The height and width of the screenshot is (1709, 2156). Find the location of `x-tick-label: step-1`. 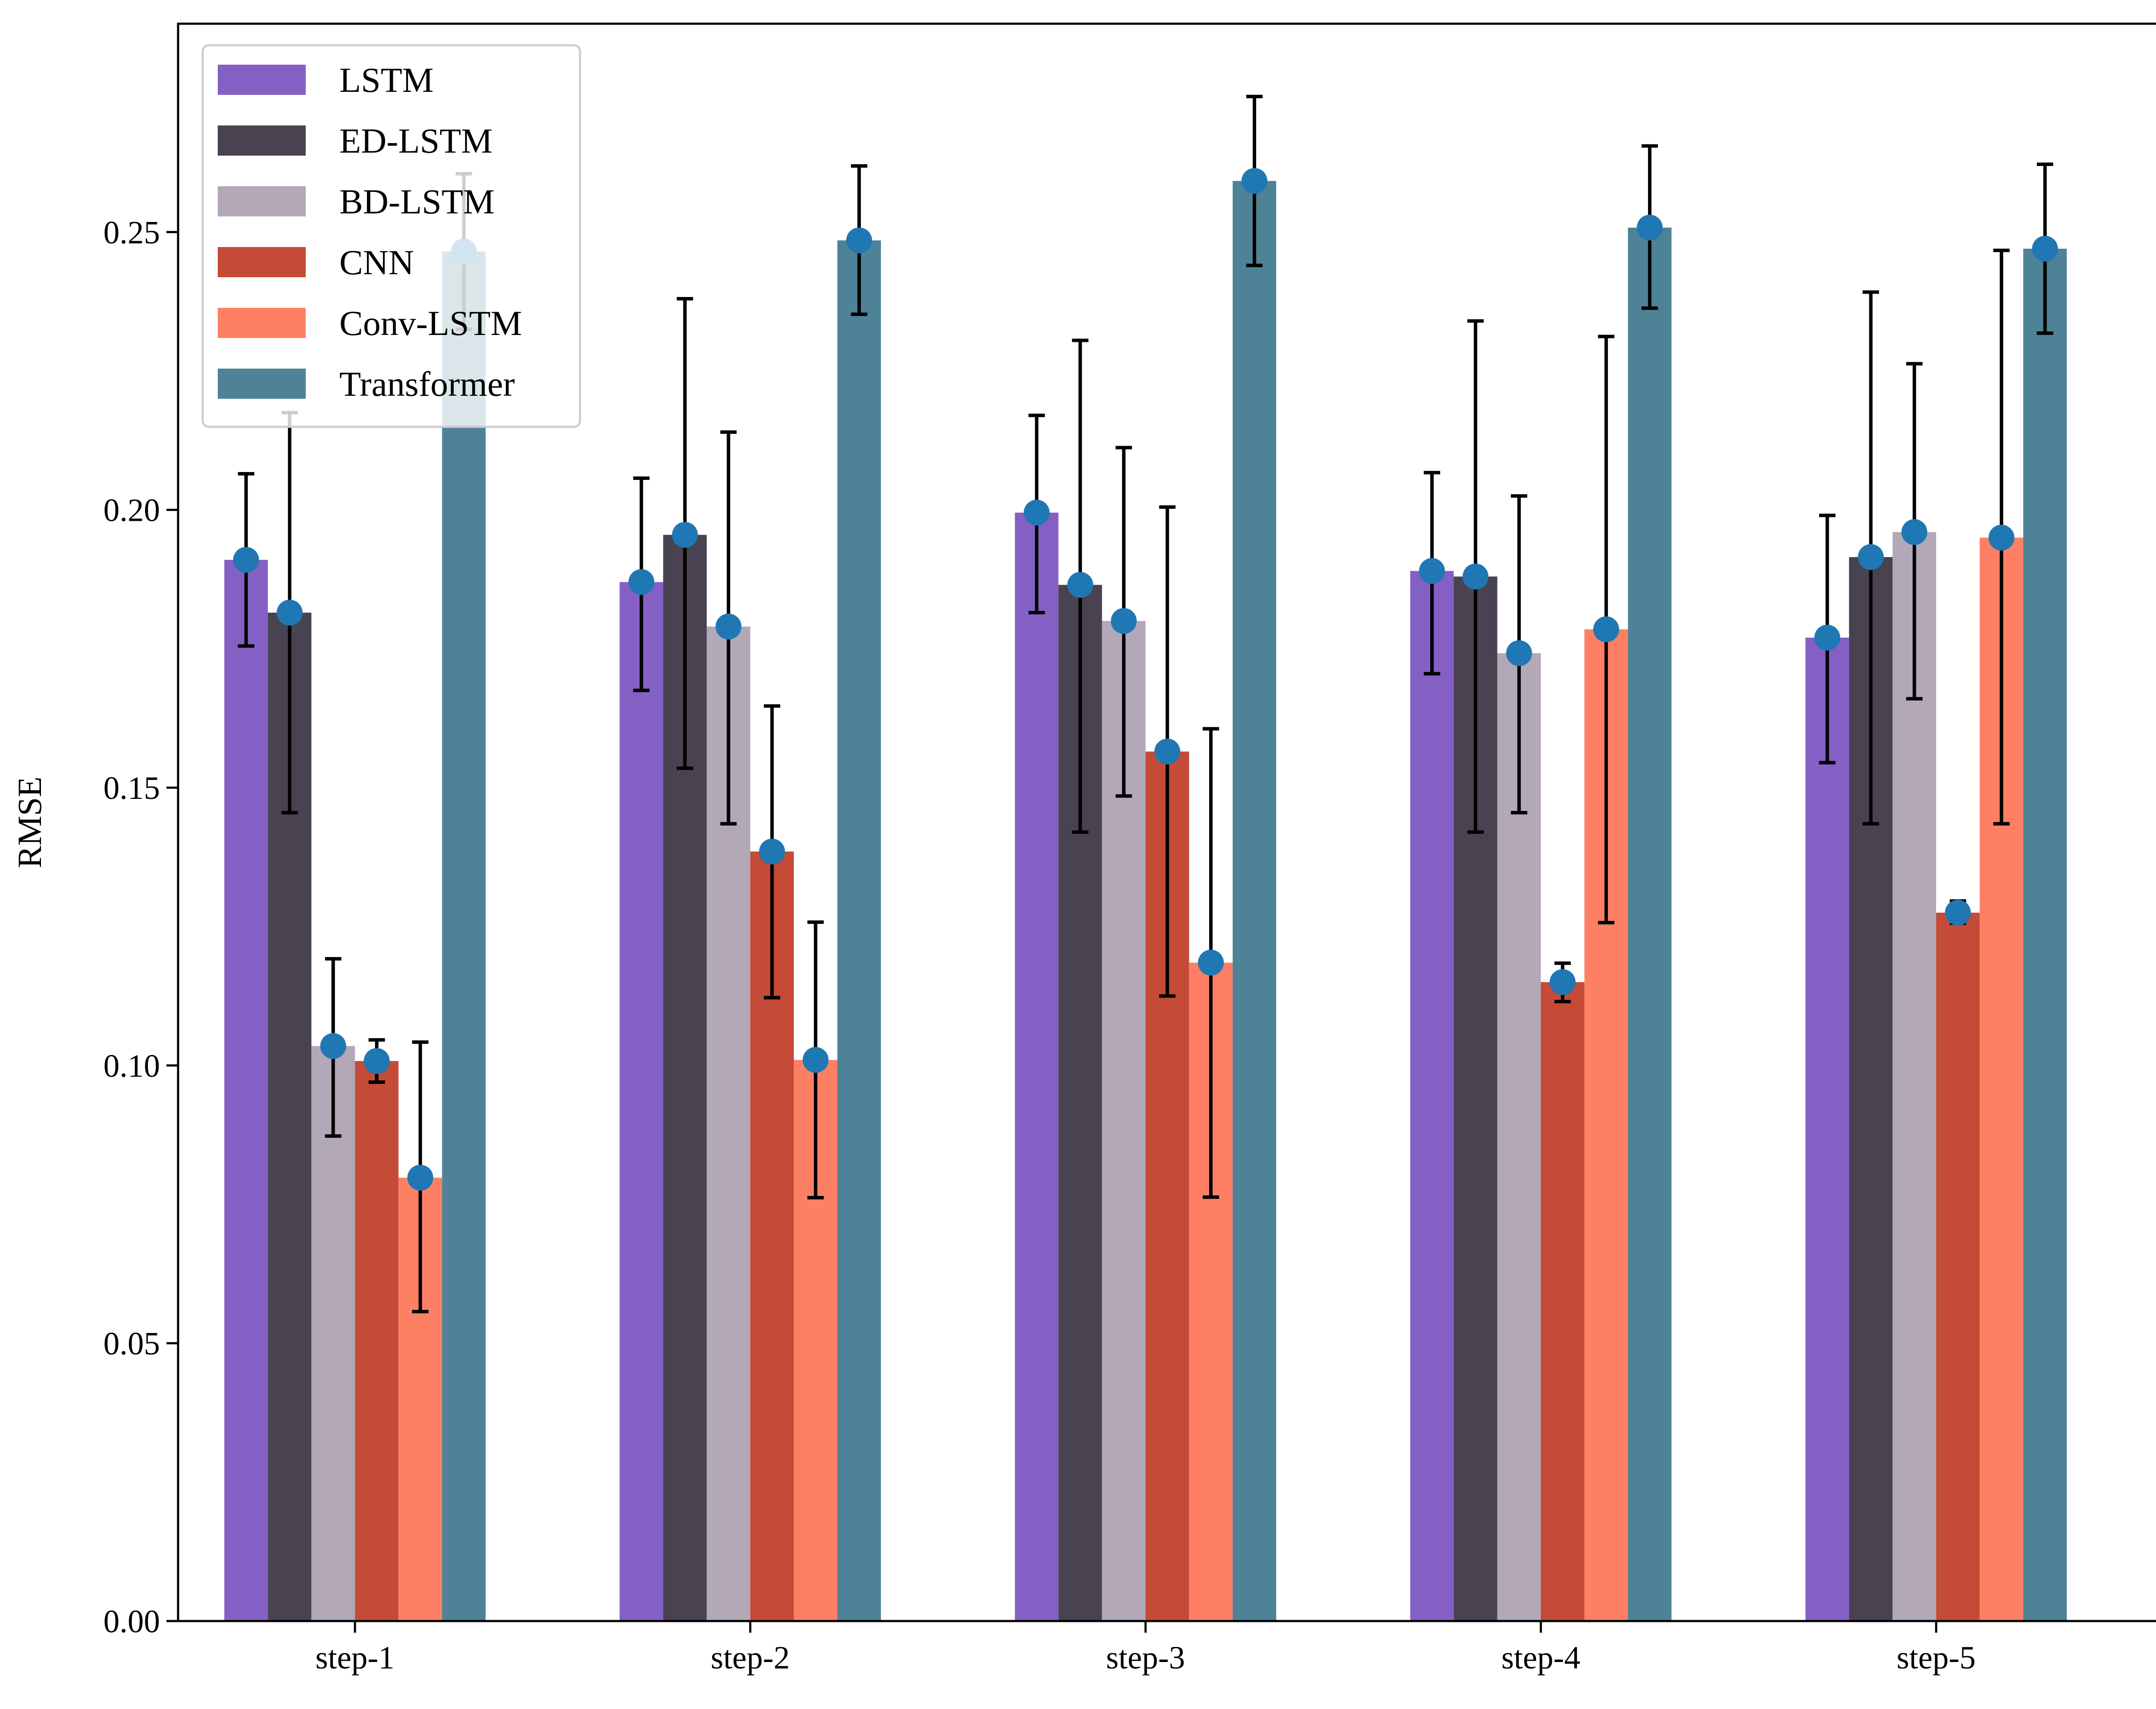

x-tick-label: step-1 is located at coordinates (355, 1658).